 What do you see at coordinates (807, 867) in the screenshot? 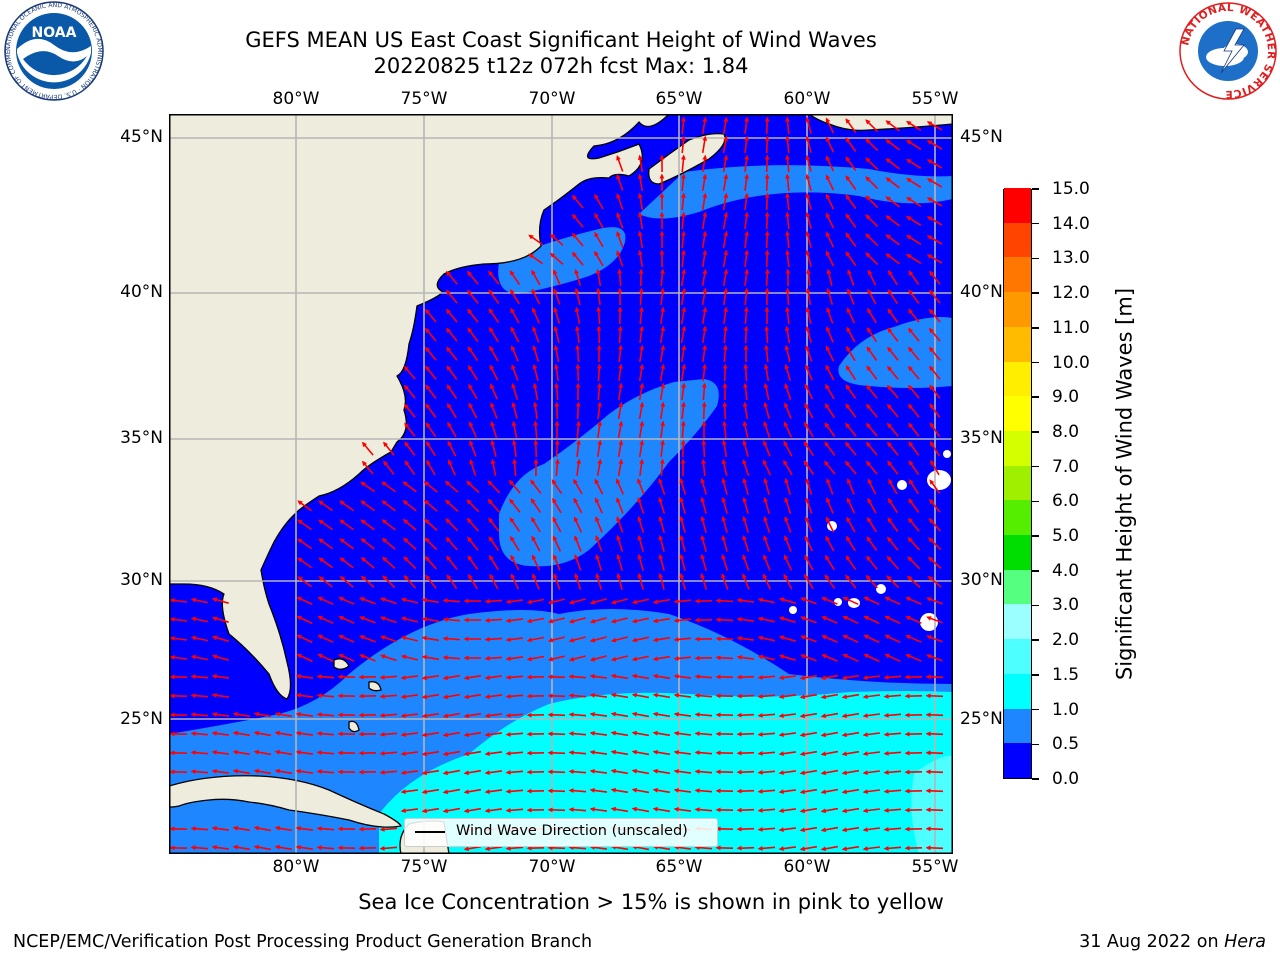
I see `lon-label: 60°W` at bounding box center [807, 867].